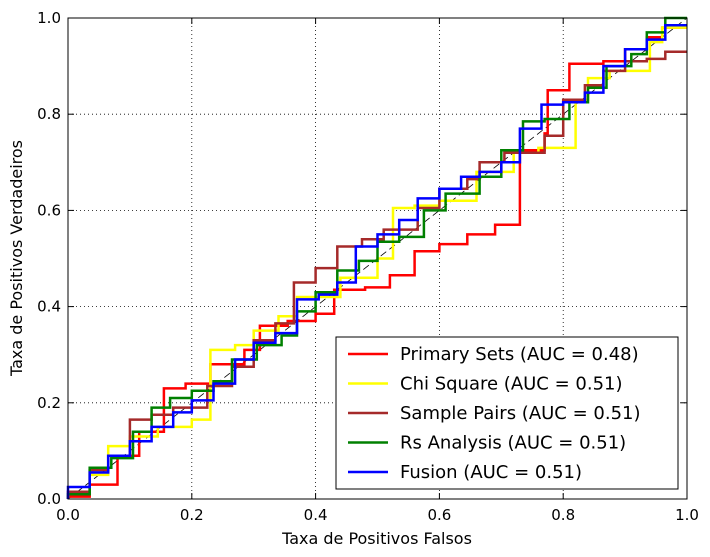 The height and width of the screenshot is (557, 710). I want to click on y-tick-label: 1.0, so click(49, 18).